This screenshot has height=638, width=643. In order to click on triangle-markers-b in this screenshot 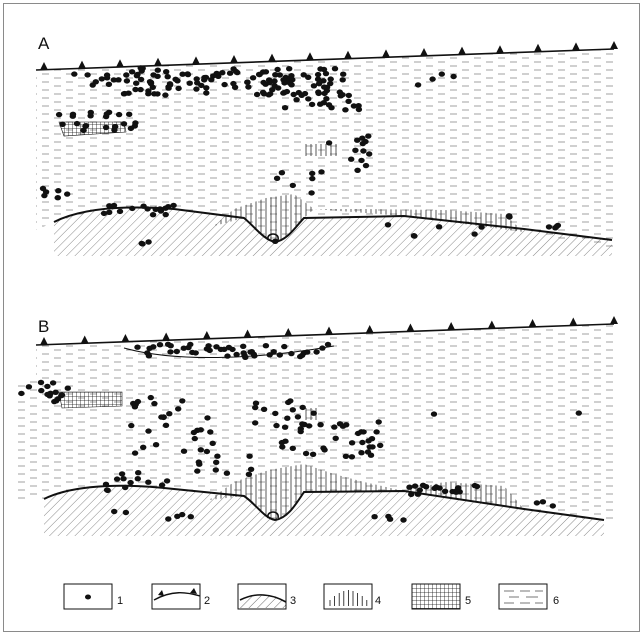, I will do `click(329, 330)`.